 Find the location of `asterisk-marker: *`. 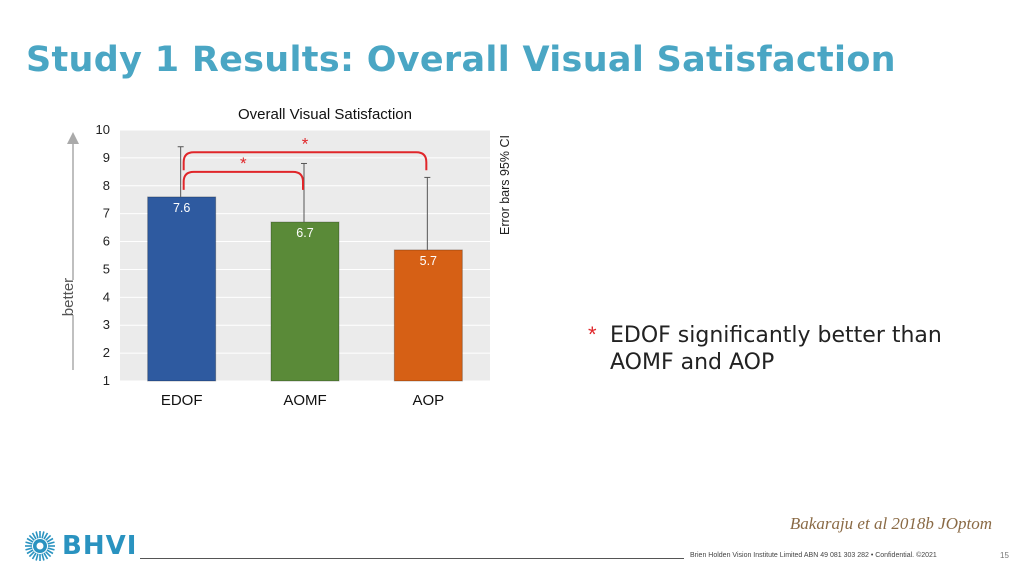

asterisk-marker: * is located at coordinates (592, 334).